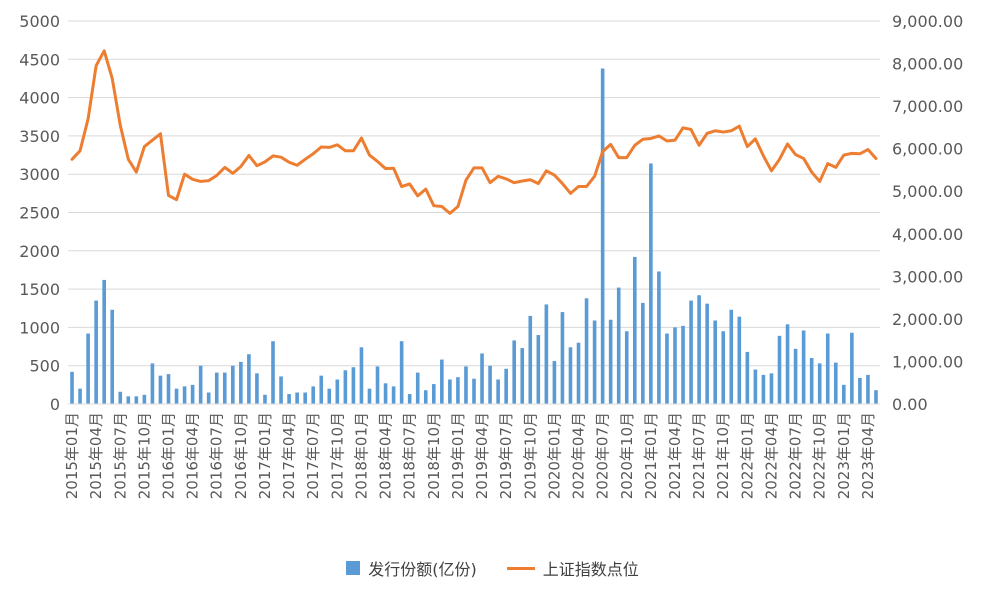 The height and width of the screenshot is (598, 985). Describe the element at coordinates (410, 455) in the screenshot. I see `x-tick-label: 2018年07月` at that location.